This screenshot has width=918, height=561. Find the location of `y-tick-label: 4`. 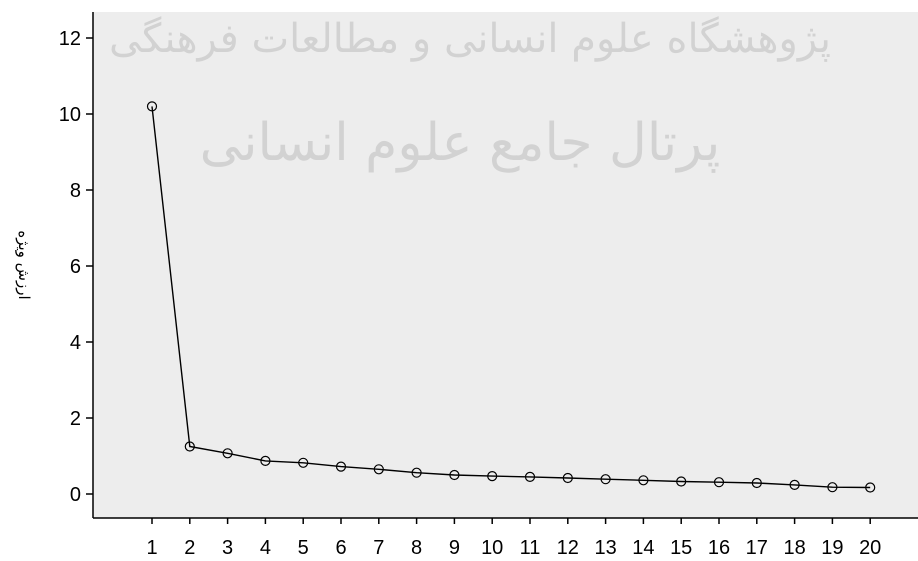

y-tick-label: 4 is located at coordinates (75, 343).